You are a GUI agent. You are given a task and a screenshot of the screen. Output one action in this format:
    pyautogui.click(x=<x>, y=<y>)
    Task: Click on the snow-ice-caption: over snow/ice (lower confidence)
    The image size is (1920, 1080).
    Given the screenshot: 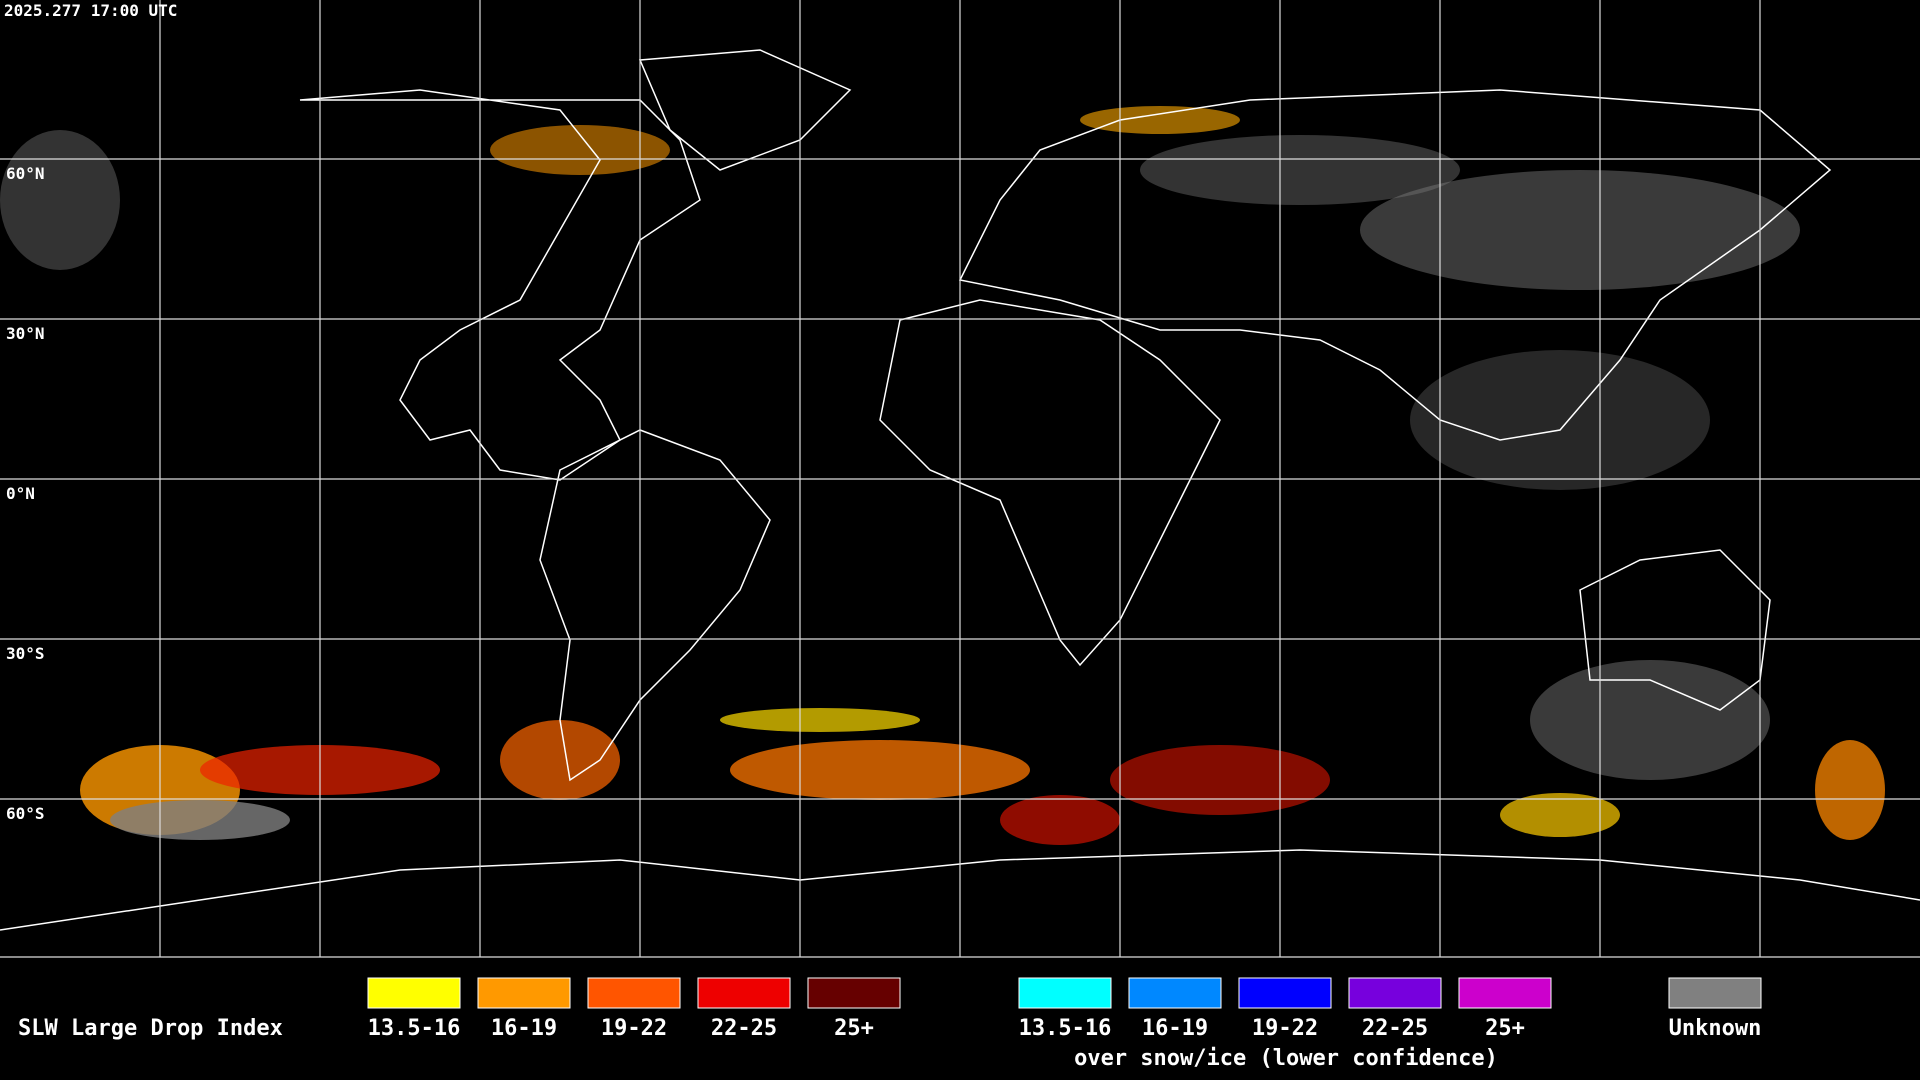 What is the action you would take?
    pyautogui.click(x=1286, y=1058)
    